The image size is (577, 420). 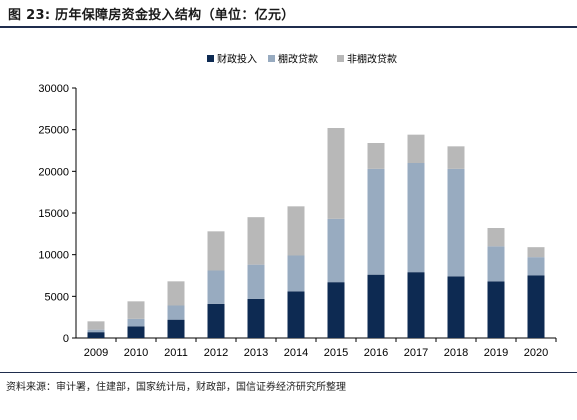 What do you see at coordinates (336, 250) in the screenshot?
I see `bar-shed-loan-2015` at bounding box center [336, 250].